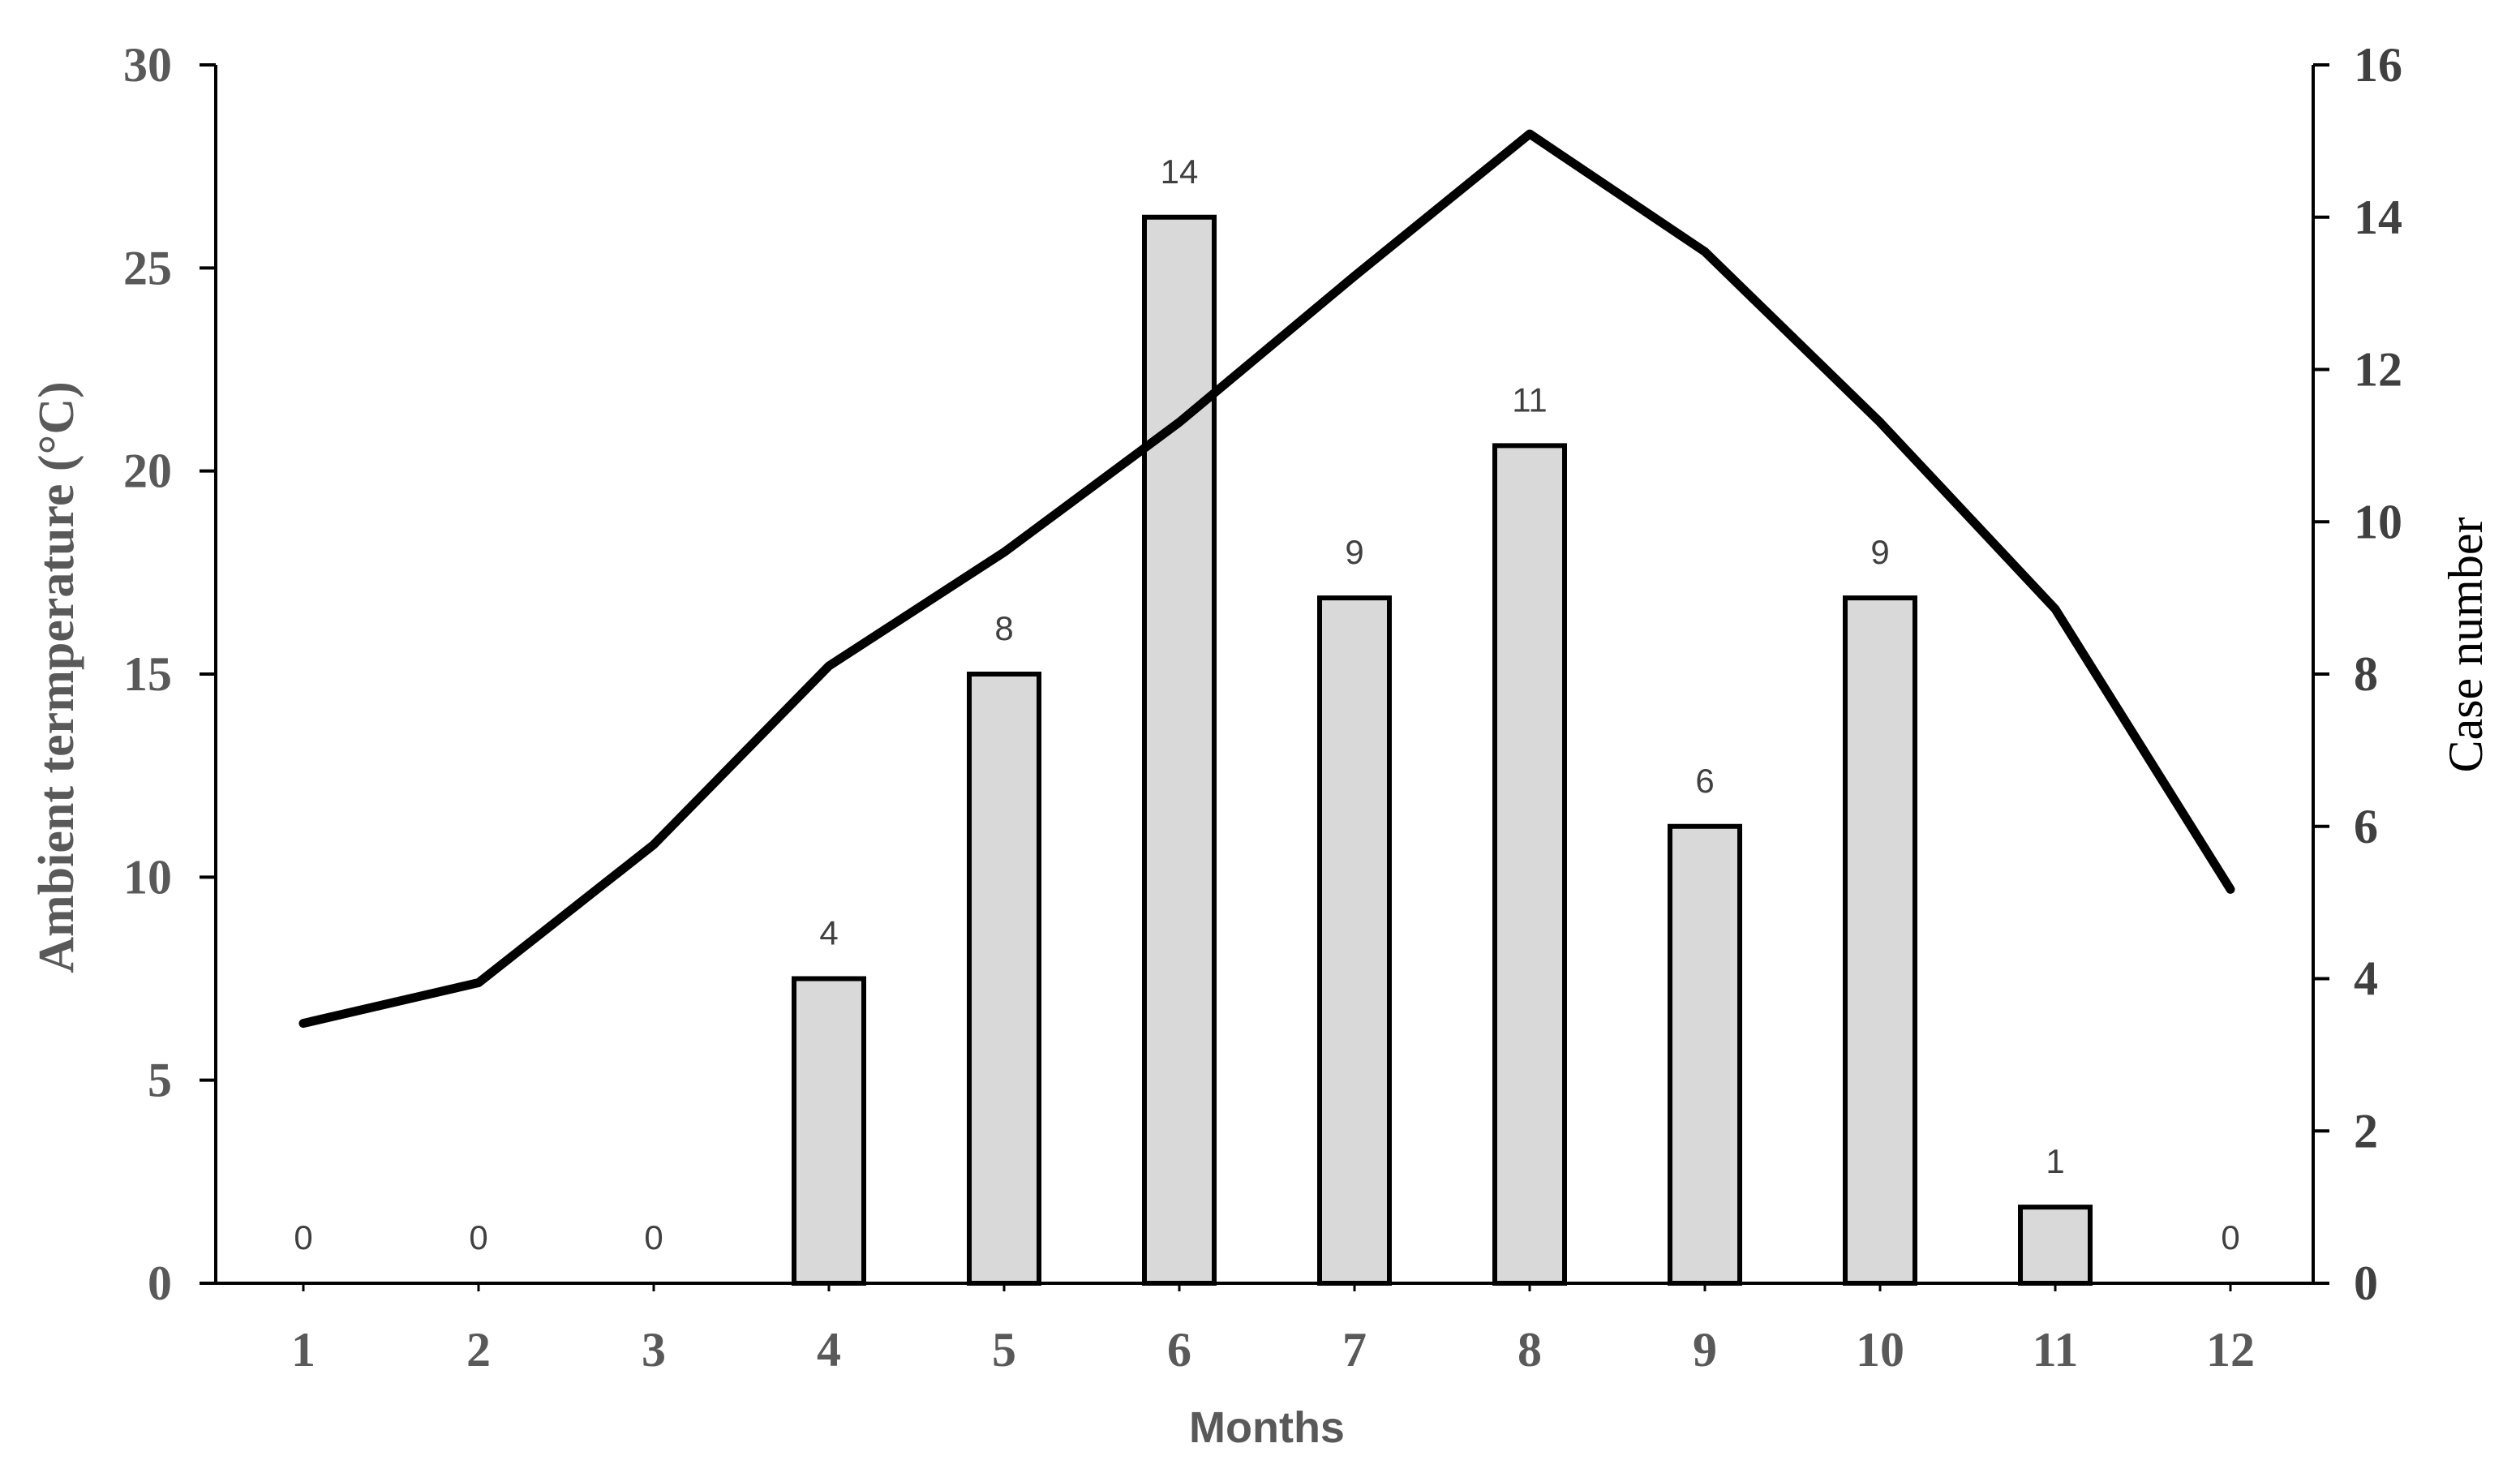  What do you see at coordinates (2465, 646) in the screenshot?
I see `y-axis-right-label: Case number` at bounding box center [2465, 646].